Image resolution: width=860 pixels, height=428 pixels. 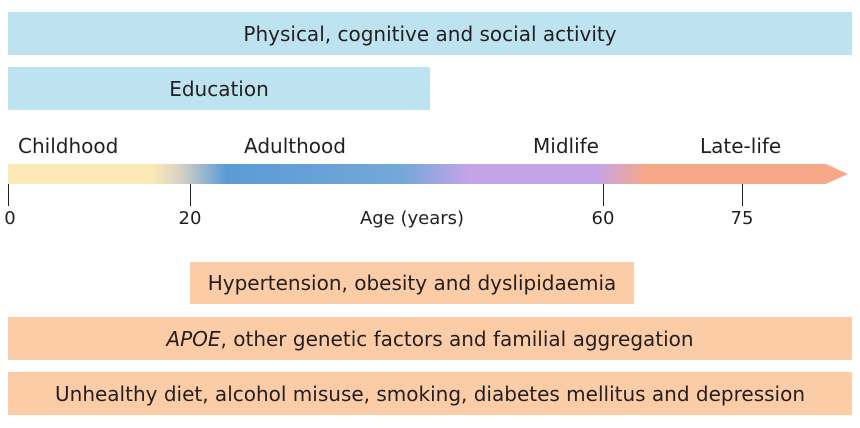 I want to click on timeline-bar, so click(x=428, y=174).